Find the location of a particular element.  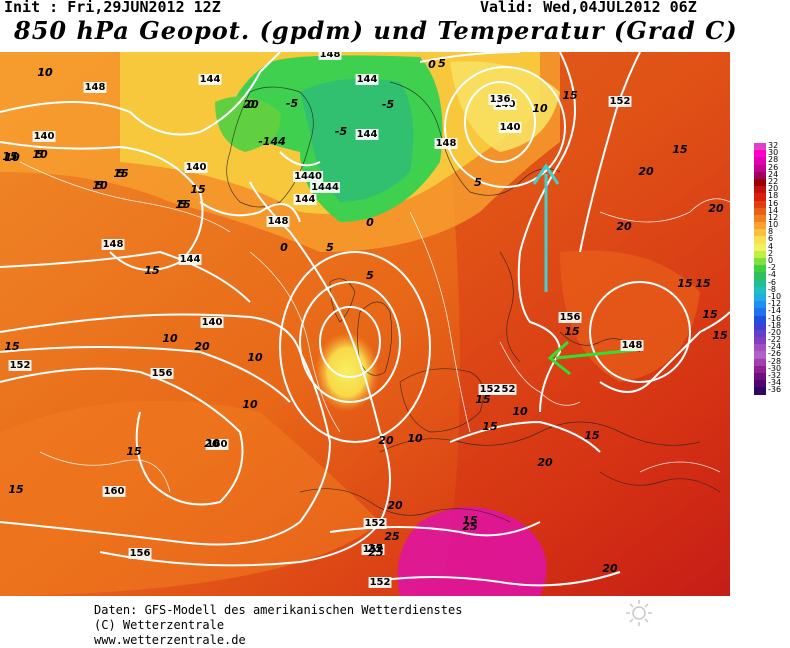

geopotential-label: 136 is located at coordinates (500, 99).